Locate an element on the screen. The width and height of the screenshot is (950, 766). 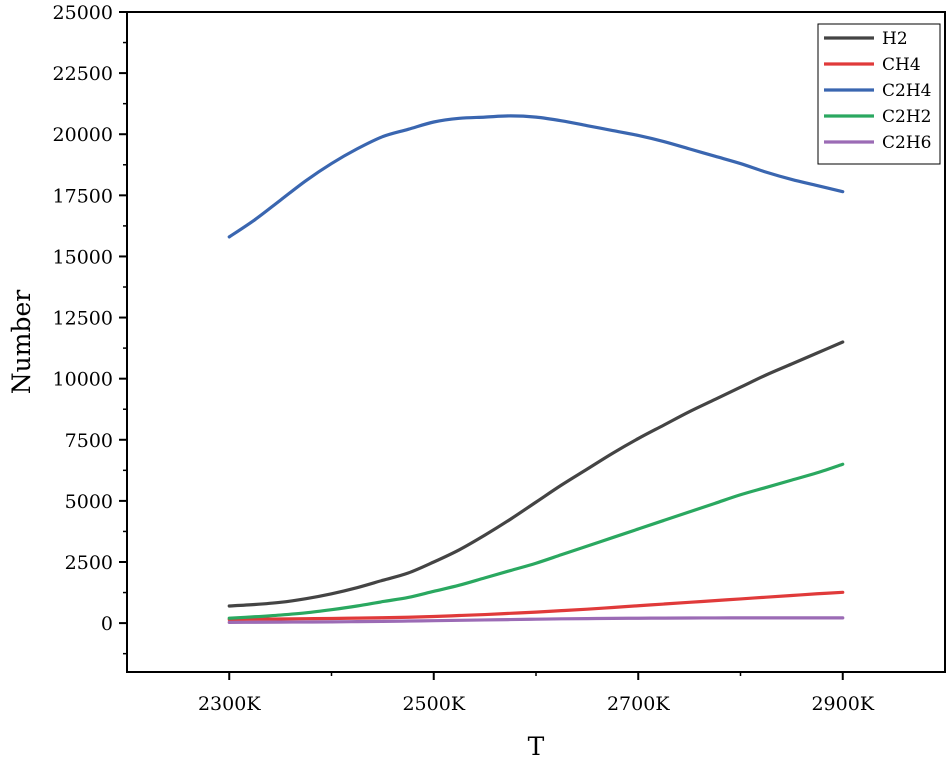
y-tick-label: 2500 is located at coordinates (89, 563).